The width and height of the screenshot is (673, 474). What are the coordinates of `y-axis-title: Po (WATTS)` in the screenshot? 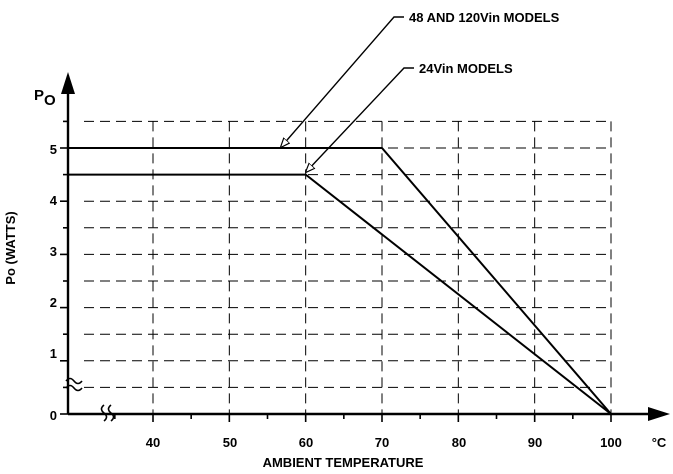 It's located at (10, 247).